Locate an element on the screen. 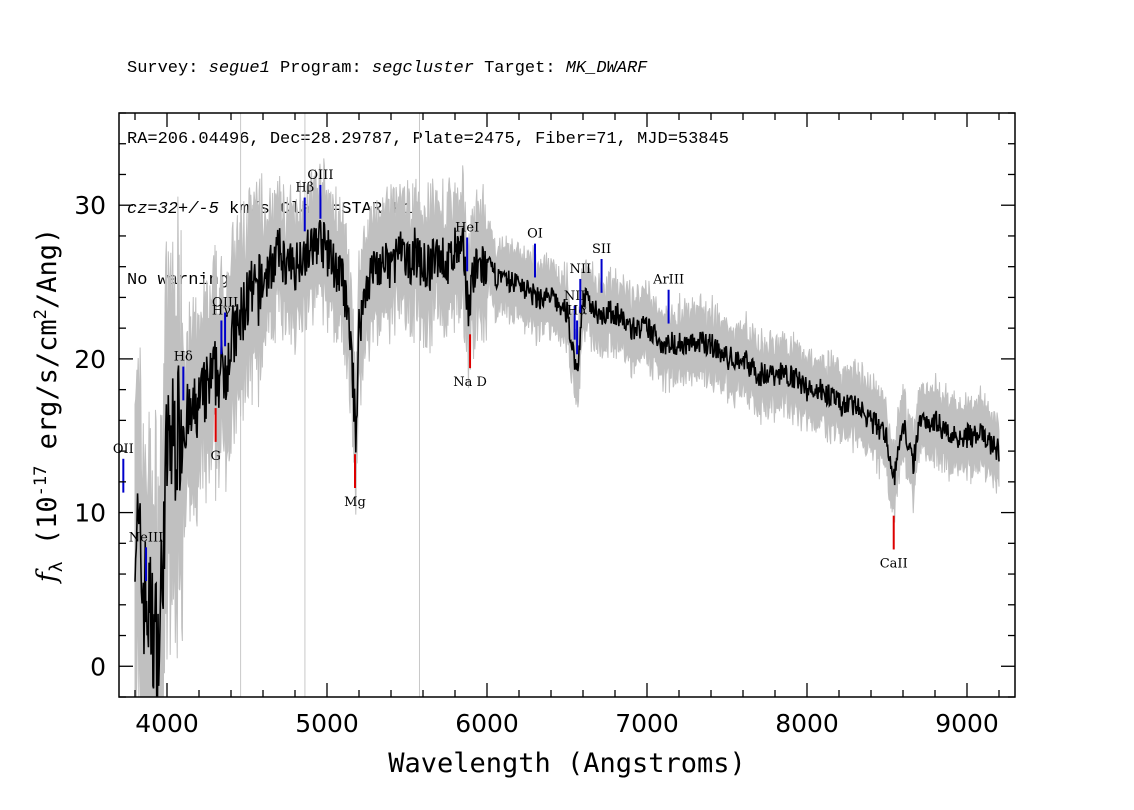 This screenshot has width=1134, height=810. y-axis-title-part: (10 is located at coordinates (47, 528).